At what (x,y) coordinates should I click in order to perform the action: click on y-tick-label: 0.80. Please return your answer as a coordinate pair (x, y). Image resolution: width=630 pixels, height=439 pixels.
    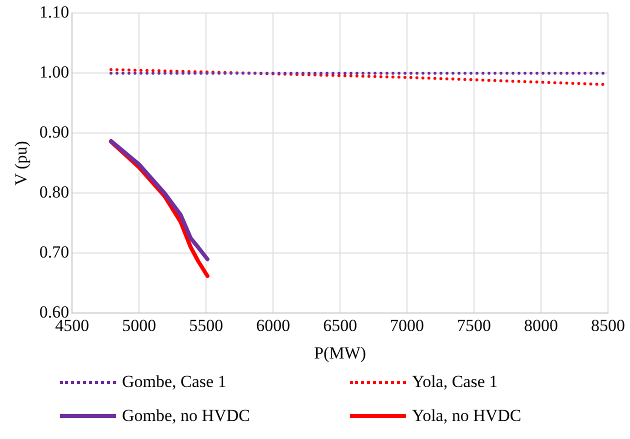
    Looking at the image, I should click on (54, 192).